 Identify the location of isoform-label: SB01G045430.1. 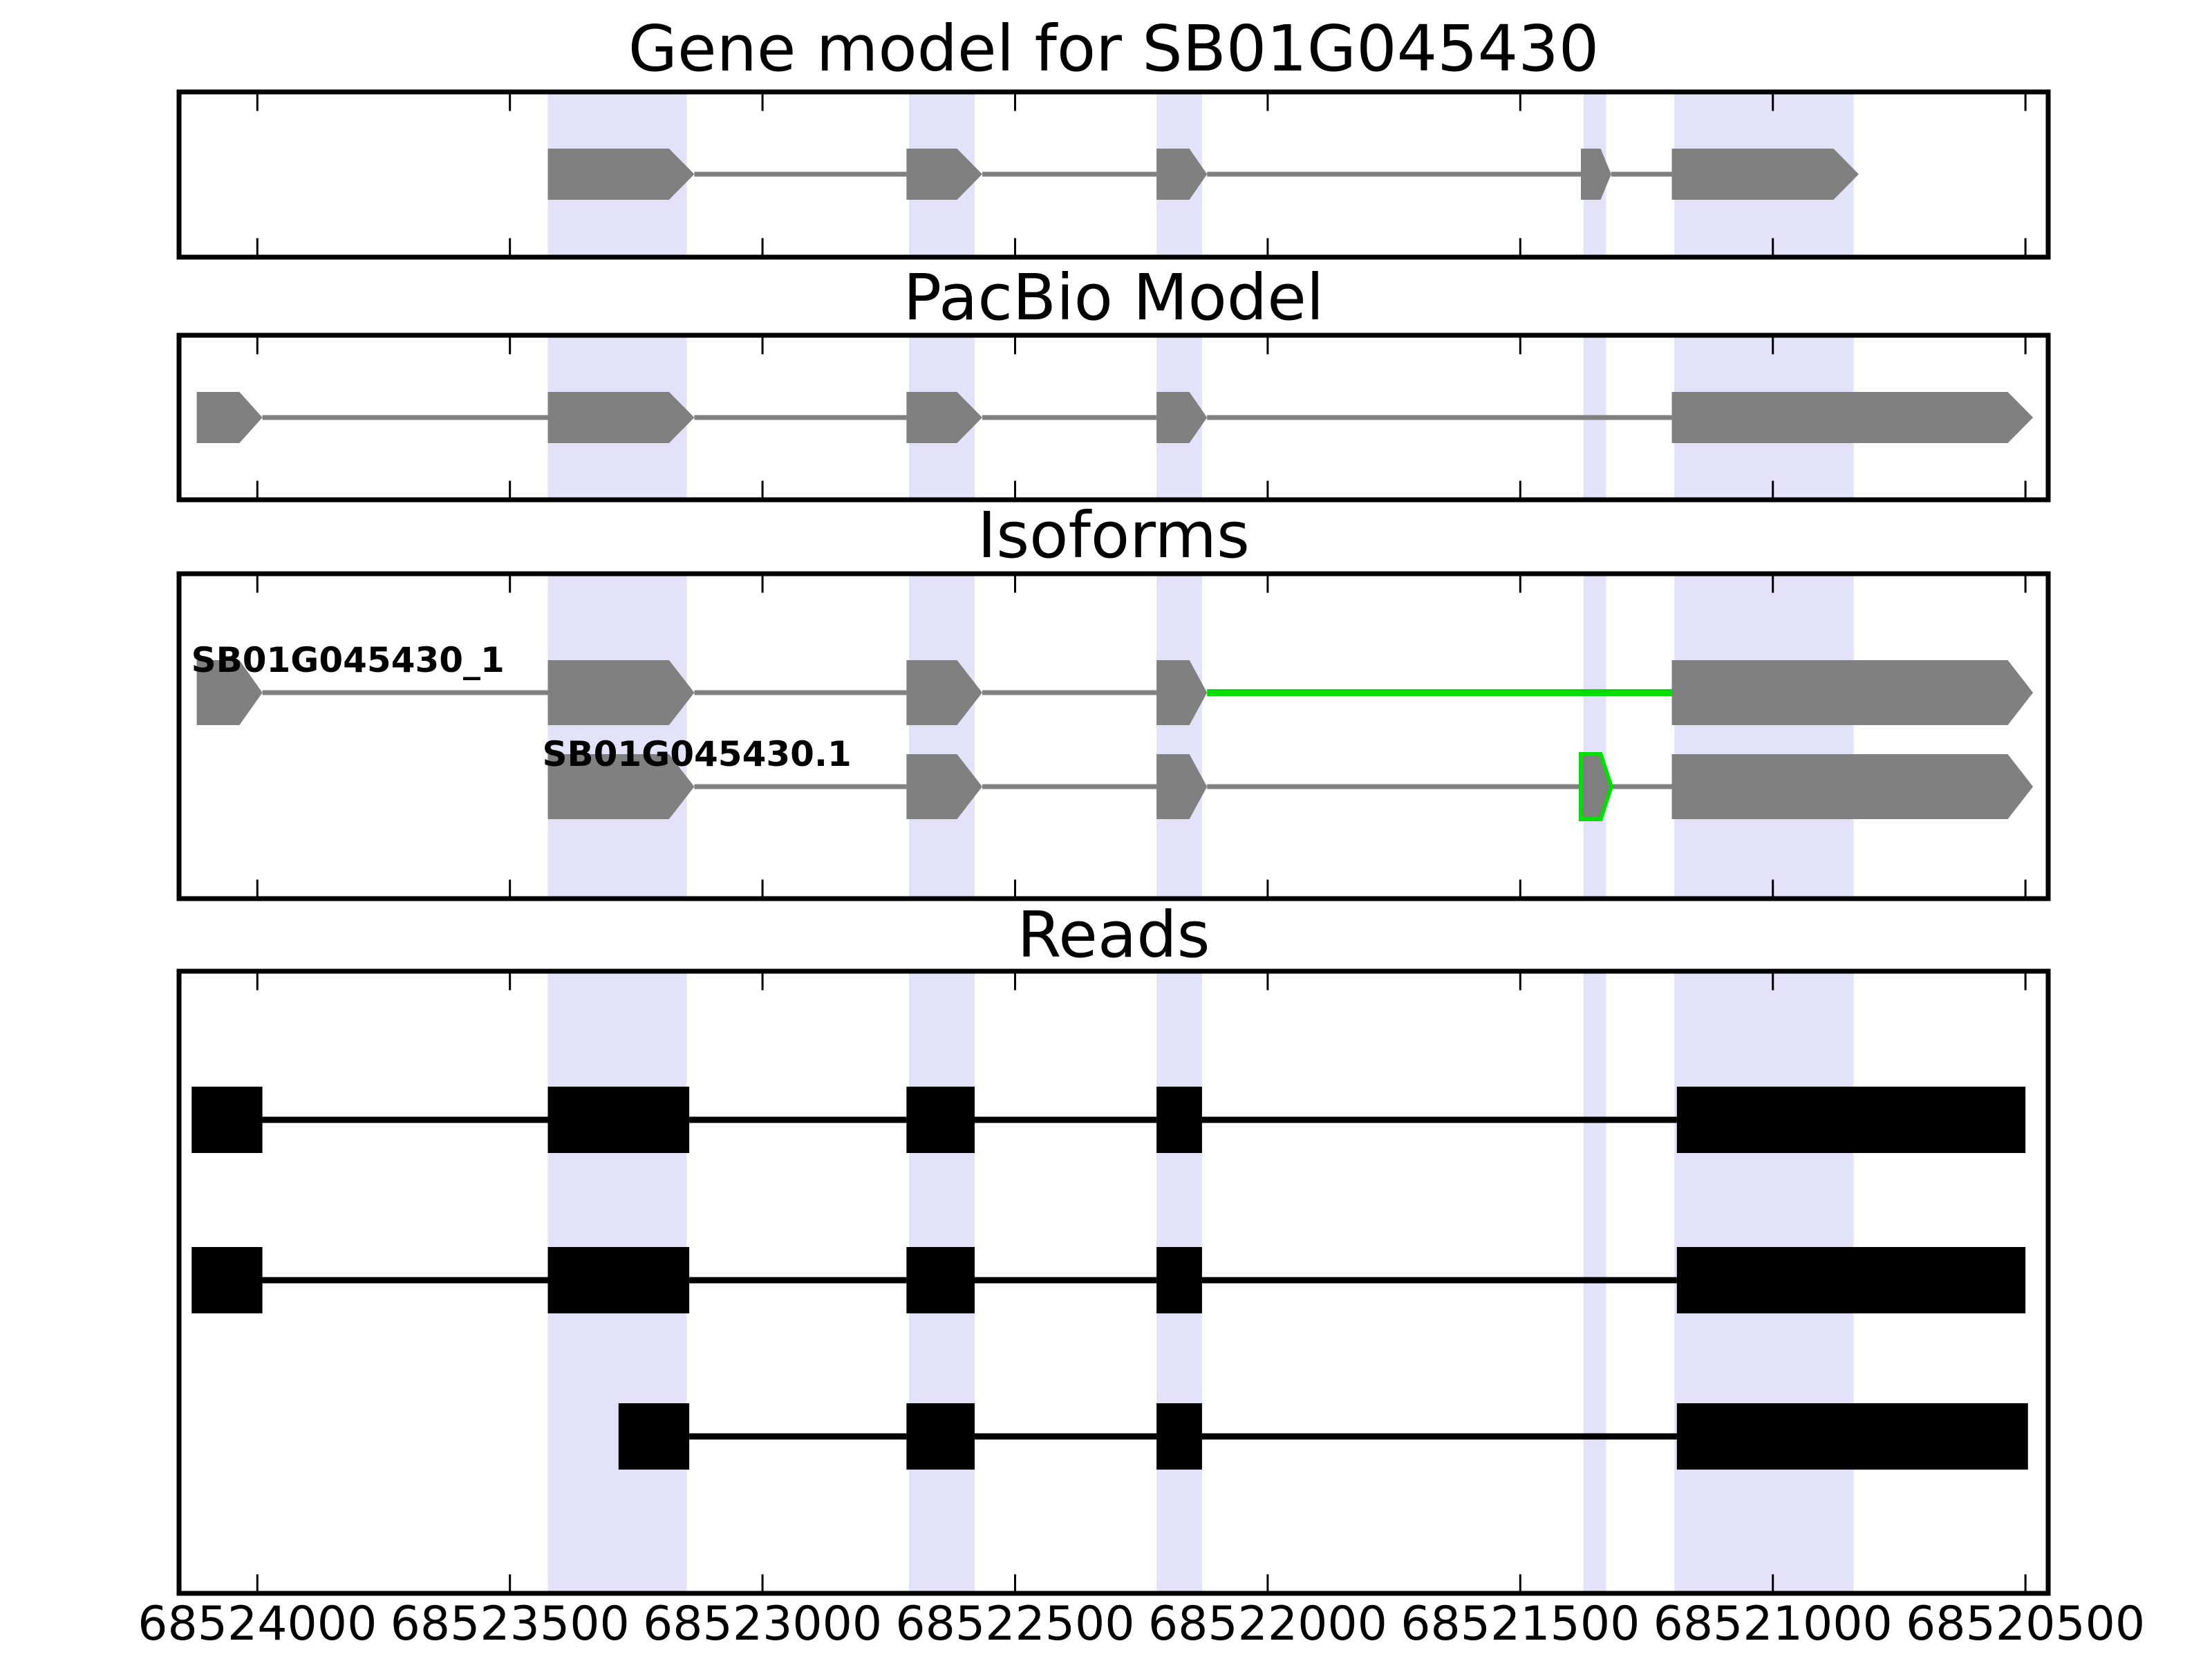
(697, 754).